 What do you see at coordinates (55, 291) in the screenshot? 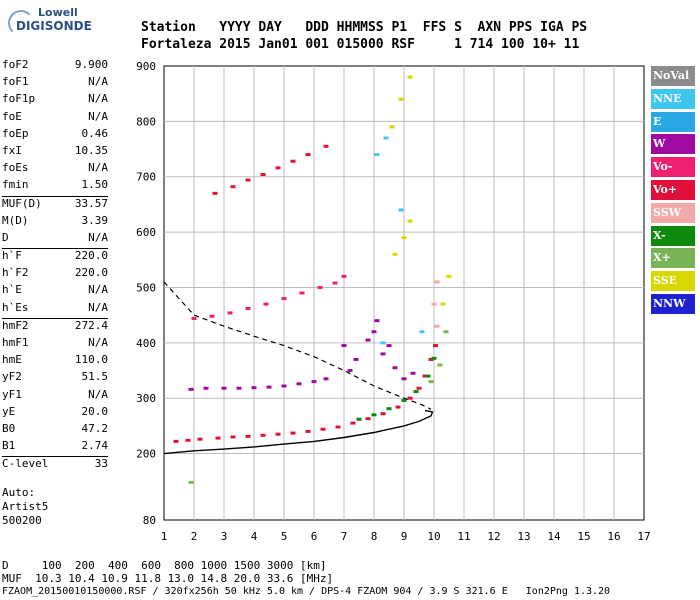
I see `param-row-13: h`E N/A` at bounding box center [55, 291].